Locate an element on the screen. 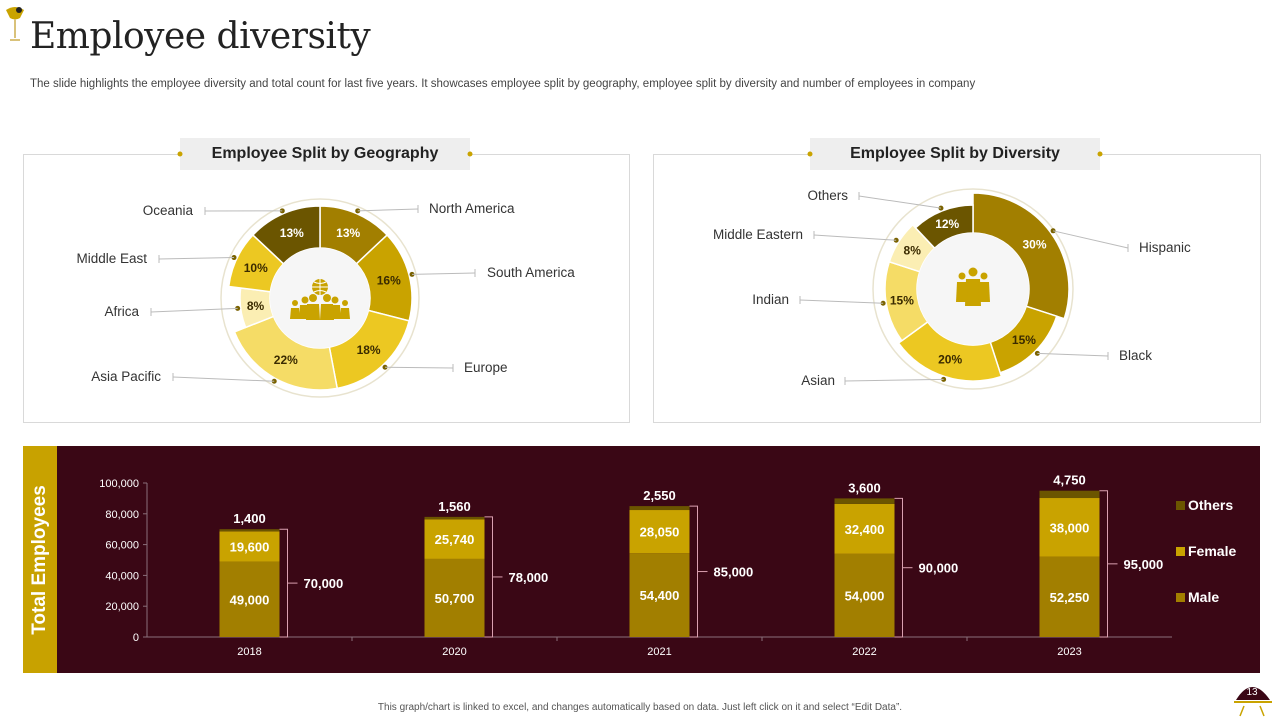  bar-male-2023 is located at coordinates (1069, 596).